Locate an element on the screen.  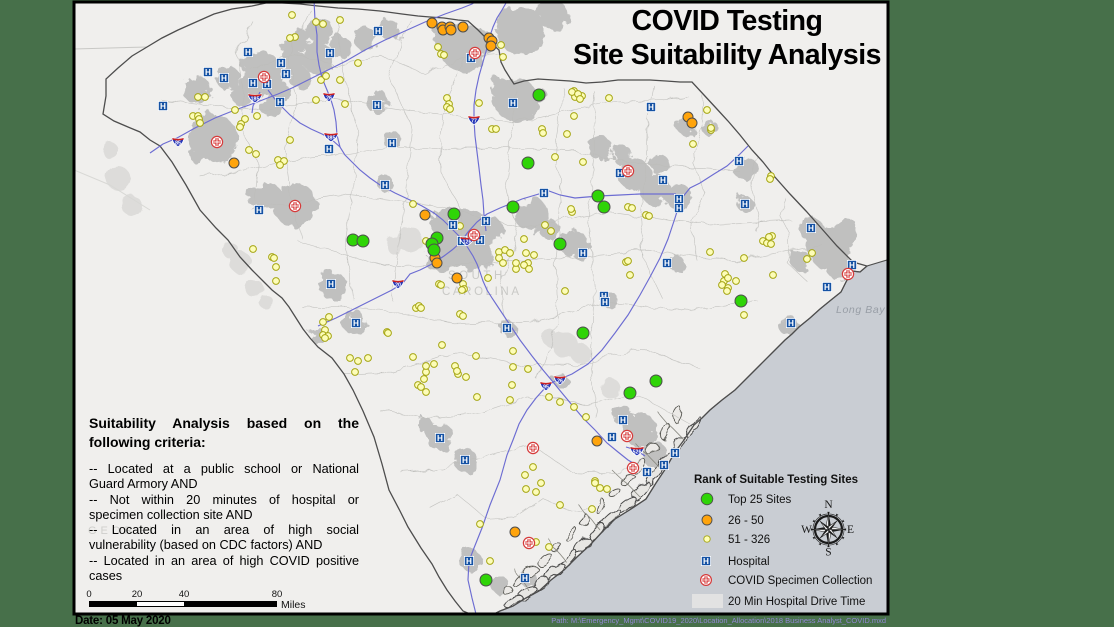
svg-text: 0 is located at coordinates (88, 594).